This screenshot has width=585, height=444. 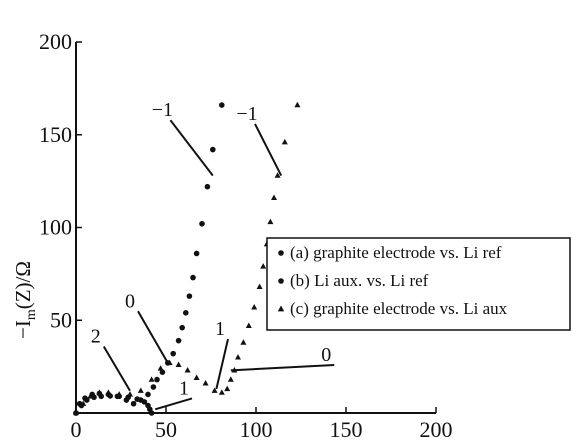 What do you see at coordinates (60, 180) in the screenshot?
I see `y-ticks: 200 150 100 50` at bounding box center [60, 180].